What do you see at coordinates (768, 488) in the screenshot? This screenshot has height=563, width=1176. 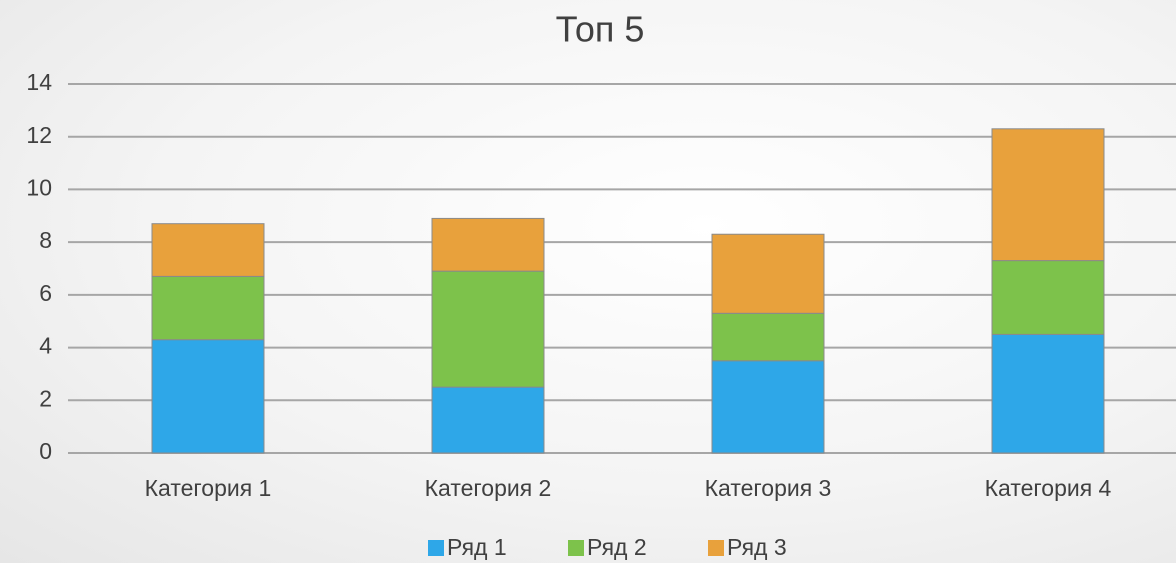 I see `x-tick-label: Категория 3` at bounding box center [768, 488].